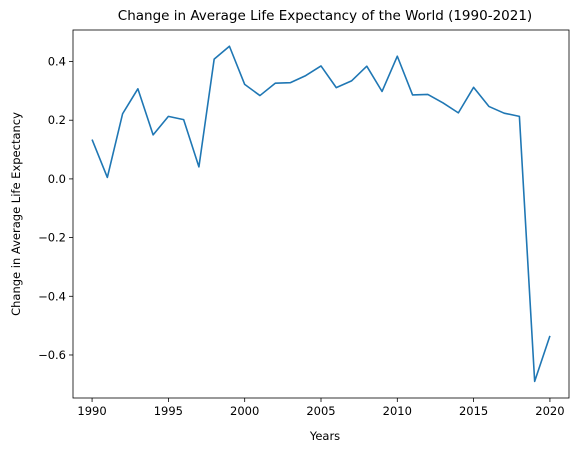 This screenshot has height=453, width=586. I want to click on x-axis-label: Years, so click(324, 436).